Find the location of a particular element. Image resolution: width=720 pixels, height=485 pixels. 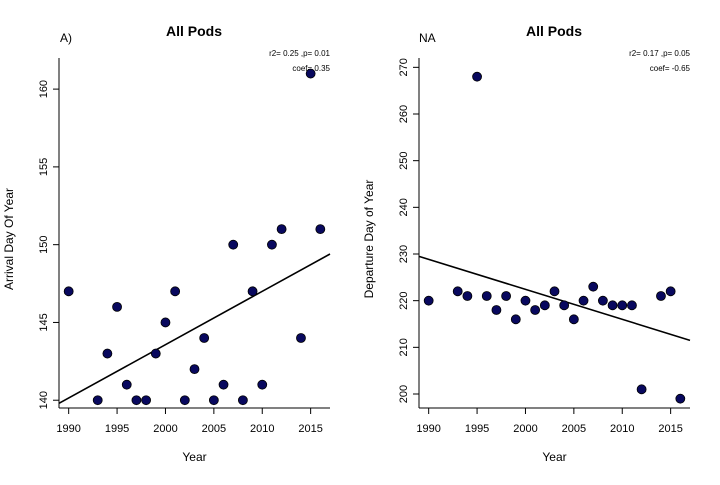

chart2-y-tick-label-210: 210 is located at coordinates (404, 347).